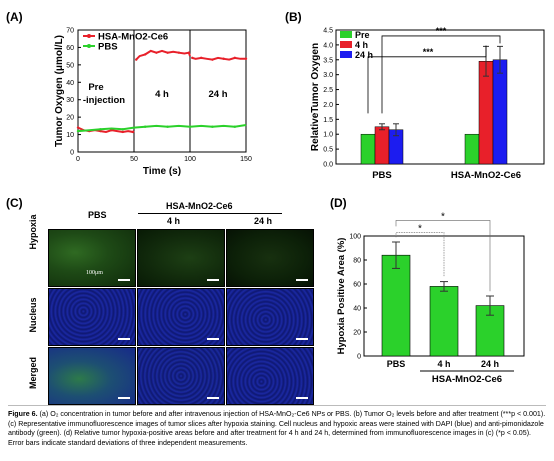 The width and height of the screenshot is (554, 461). I want to click on annot-pre: Pre, so click(95, 87).